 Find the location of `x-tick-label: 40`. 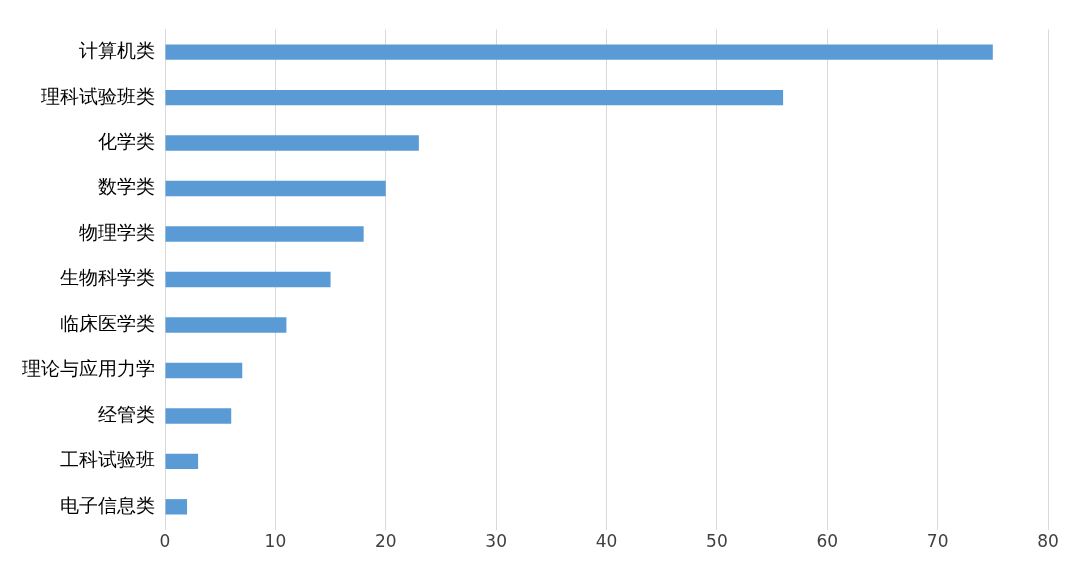

x-tick-label: 40 is located at coordinates (606, 541).